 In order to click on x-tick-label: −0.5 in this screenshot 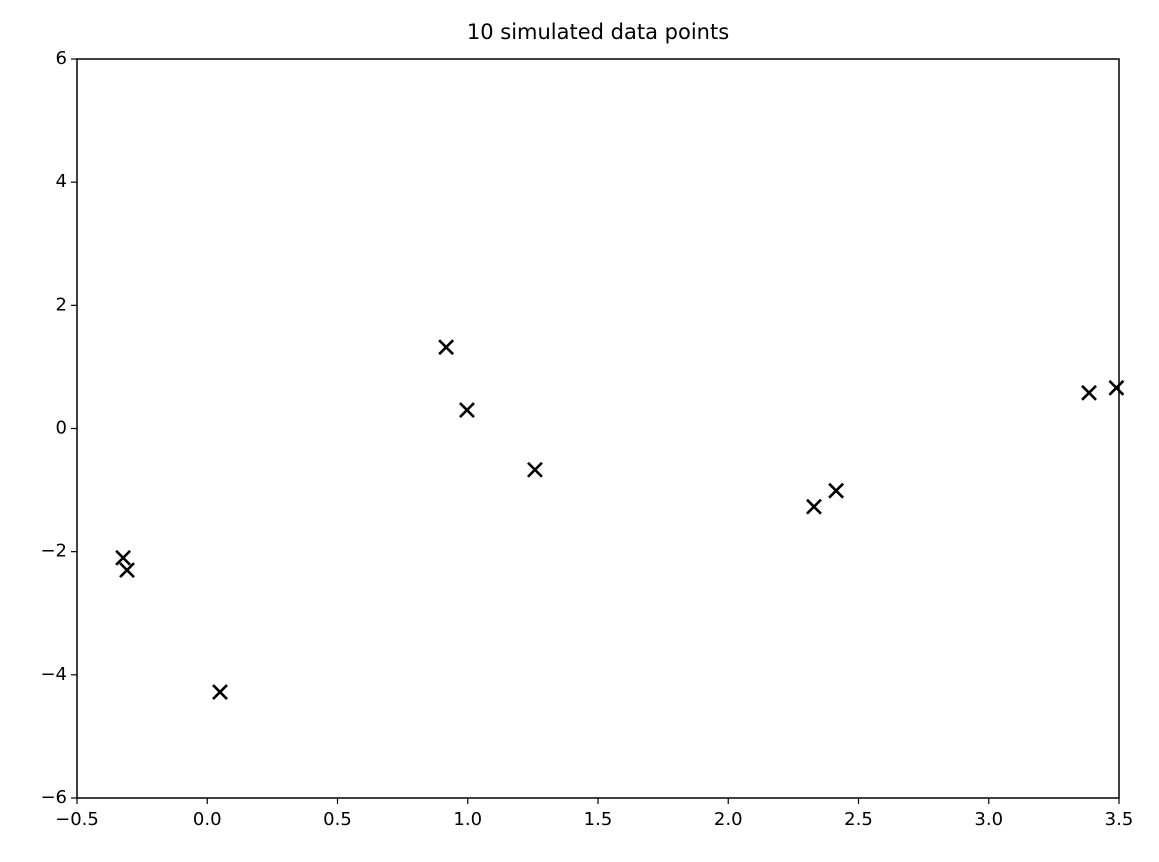, I will do `click(77, 819)`.